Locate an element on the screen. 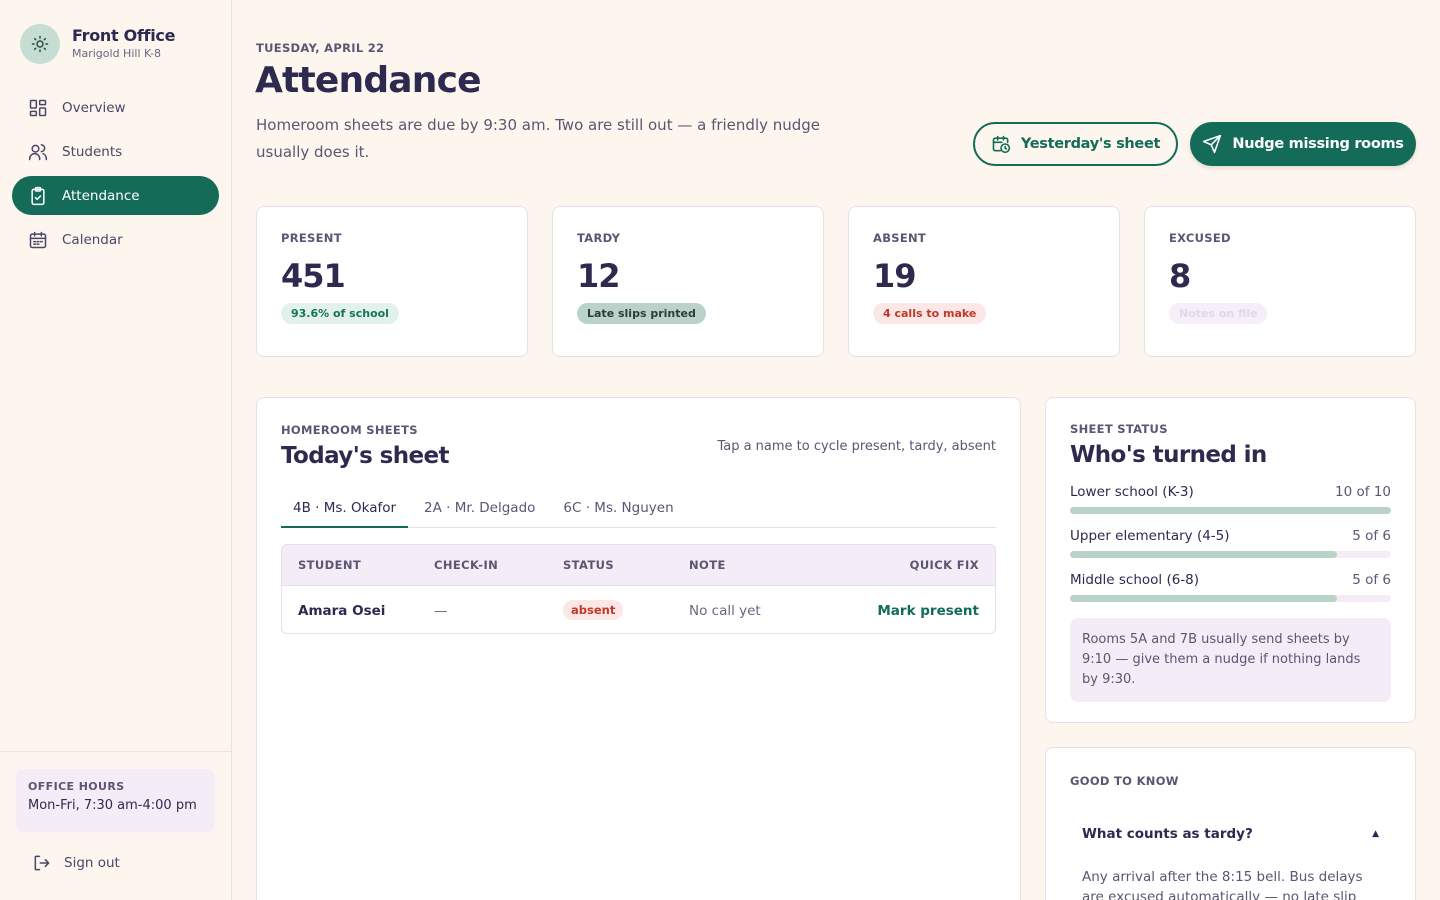 The image size is (1440, 900). progress-upper-elementary: Upper elementary (4-5) 5 of 6 is located at coordinates (1230, 543).